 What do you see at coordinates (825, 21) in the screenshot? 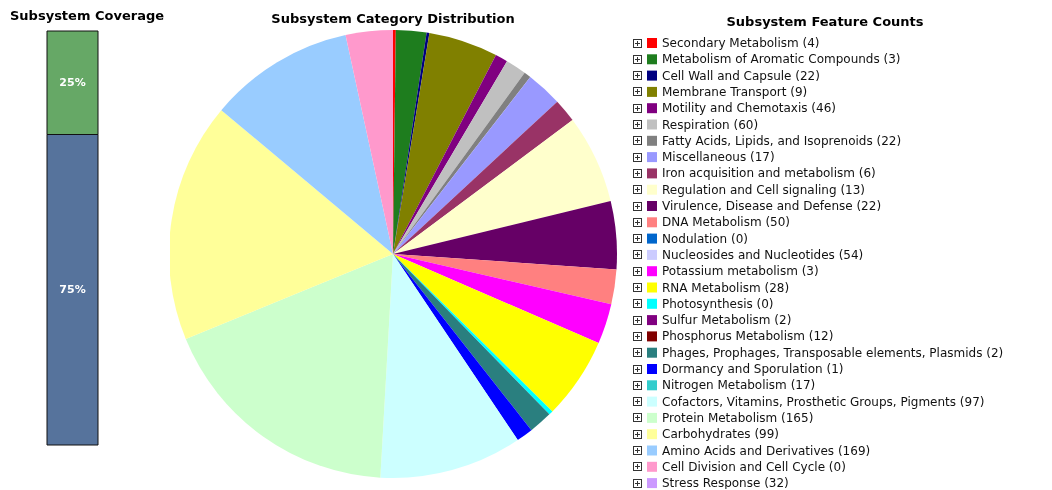
I see `legend-title: Subsystem Feature Counts` at bounding box center [825, 21].